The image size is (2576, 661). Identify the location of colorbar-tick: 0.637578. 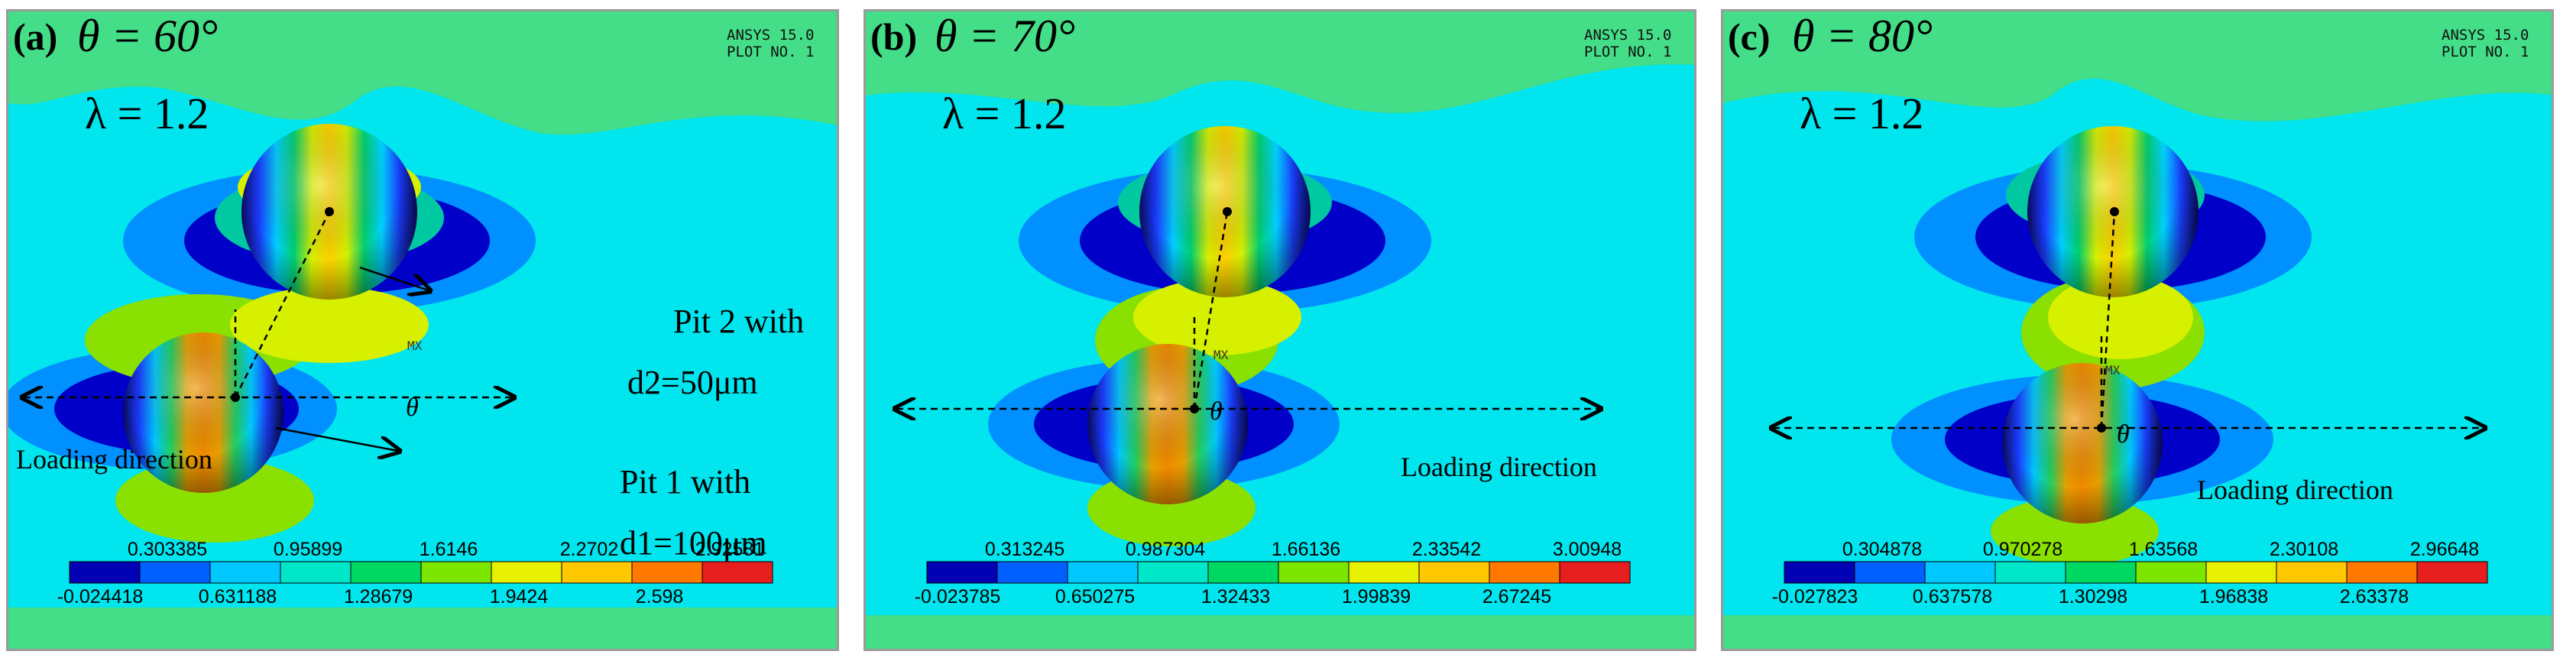
(1953, 597).